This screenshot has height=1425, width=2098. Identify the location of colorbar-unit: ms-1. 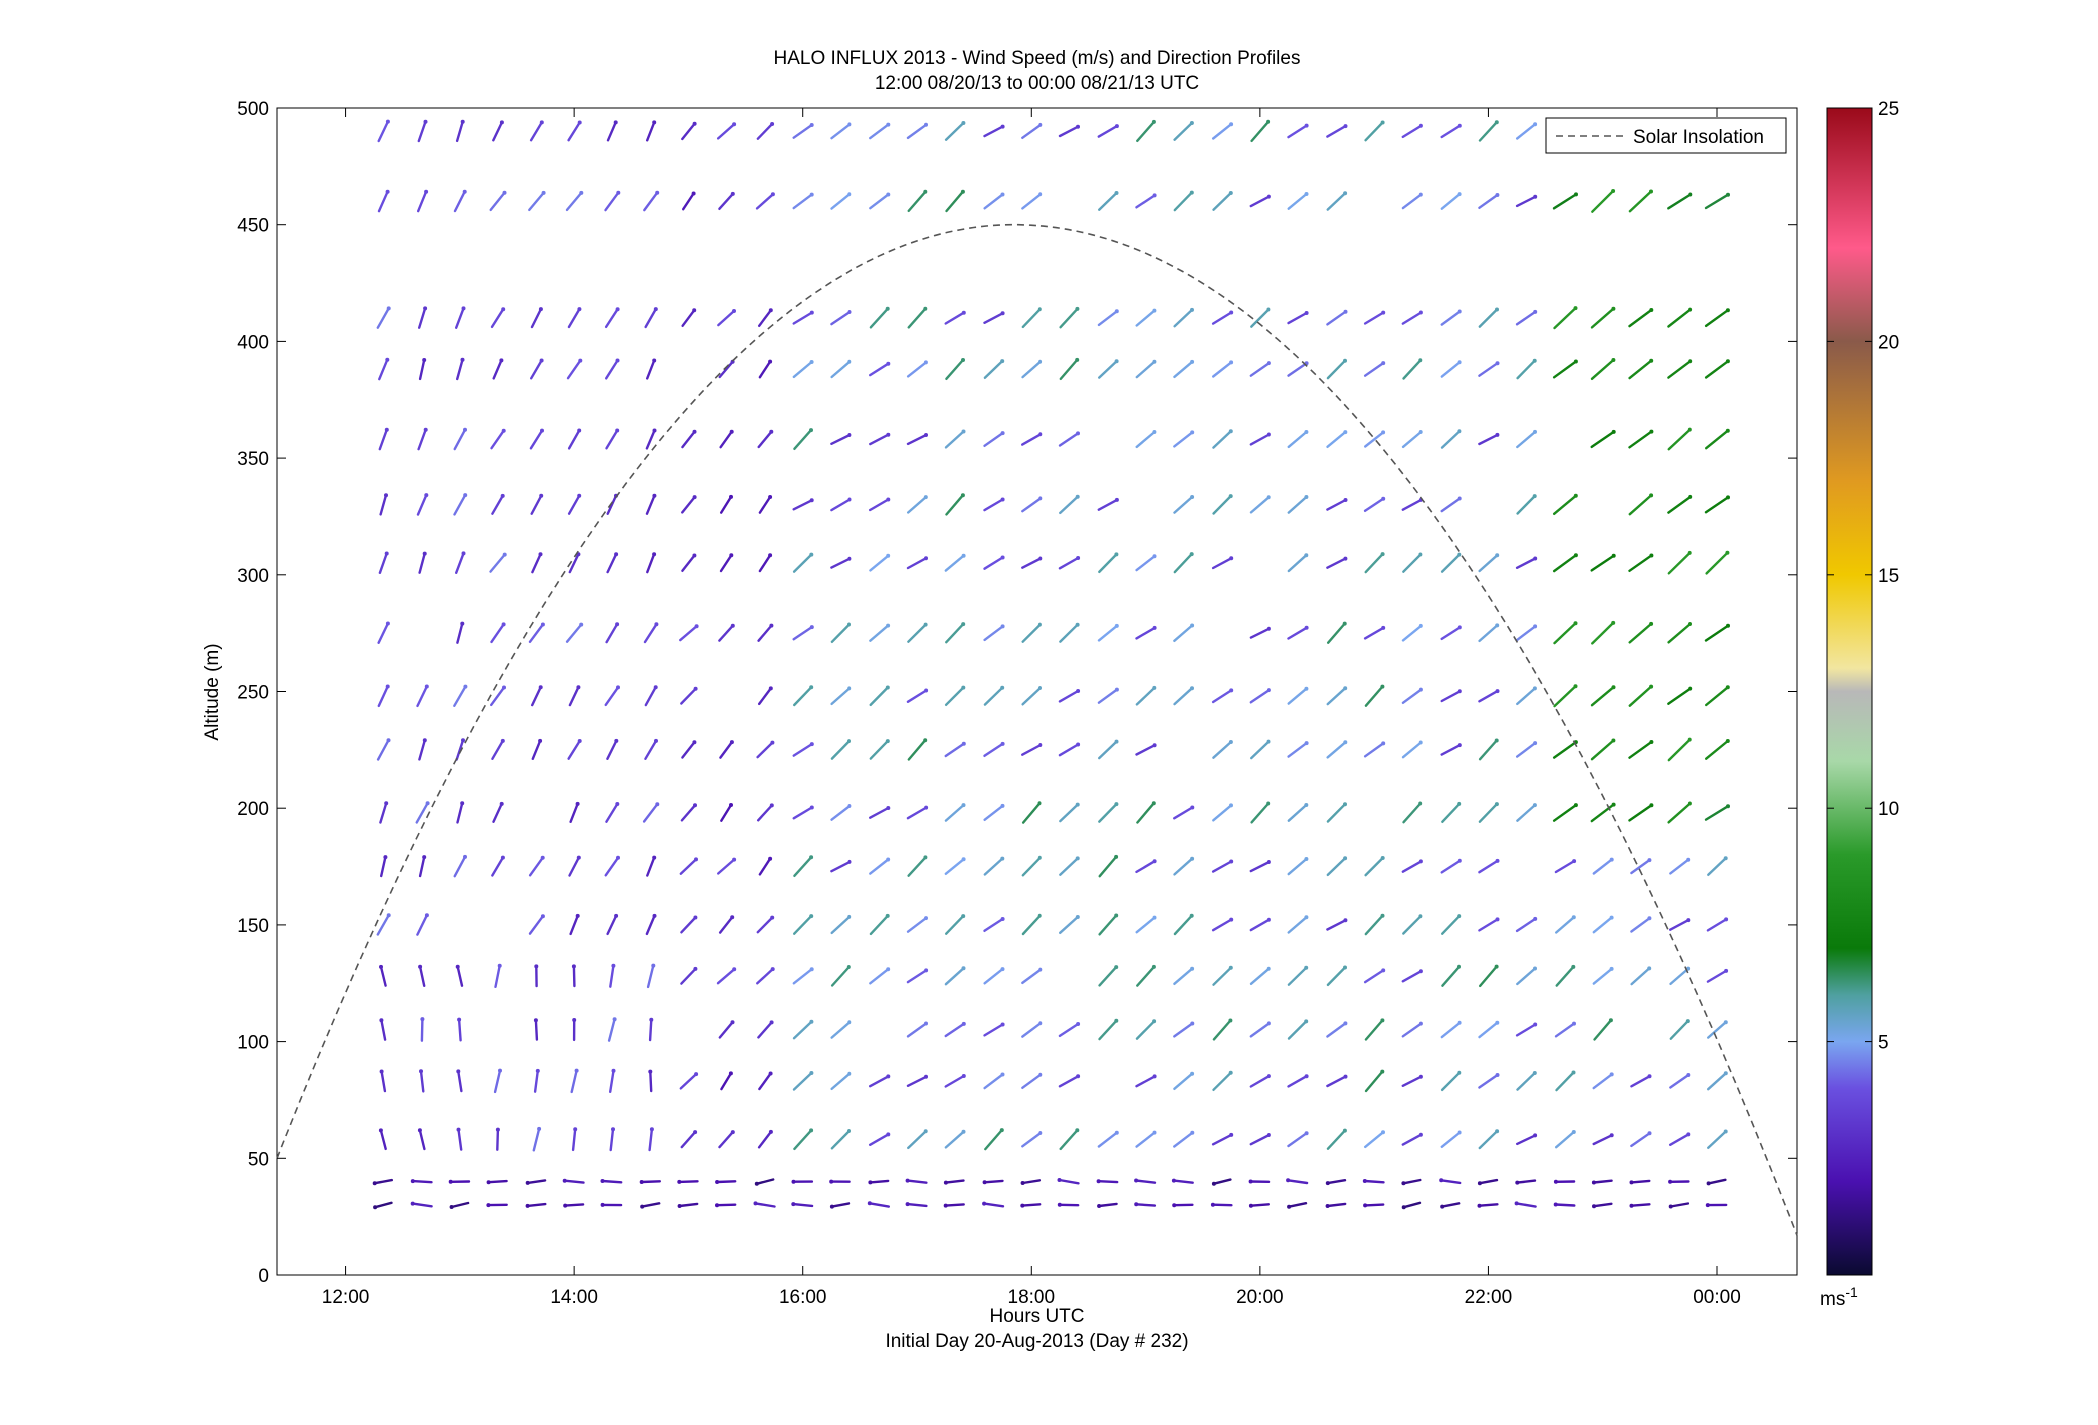
(1839, 1297).